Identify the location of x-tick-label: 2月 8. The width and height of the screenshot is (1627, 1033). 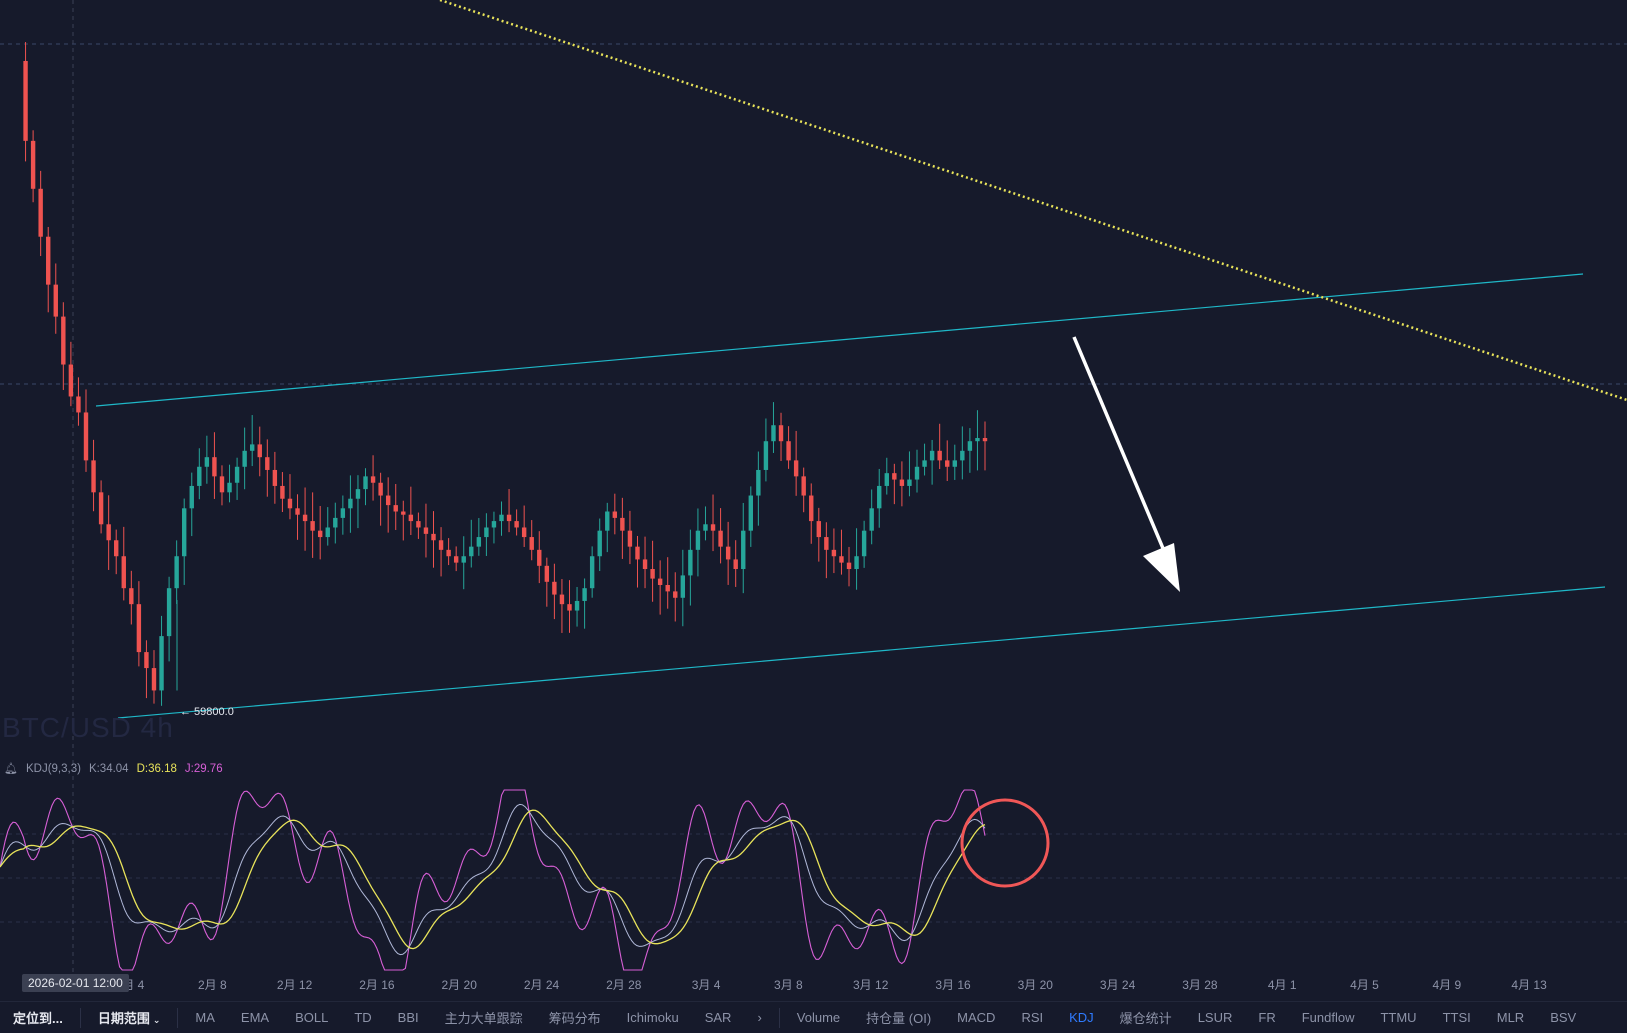
(212, 985).